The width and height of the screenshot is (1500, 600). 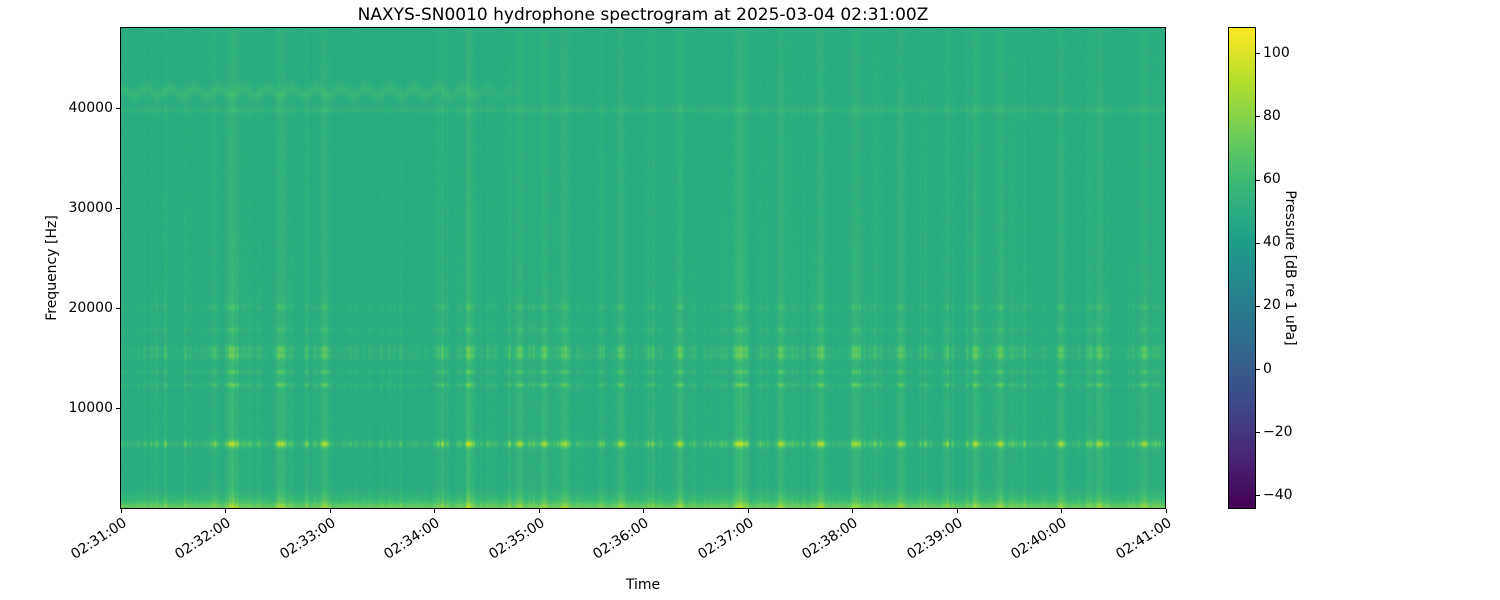 What do you see at coordinates (1272, 115) in the screenshot?
I see `colorbar-tick-label: 80` at bounding box center [1272, 115].